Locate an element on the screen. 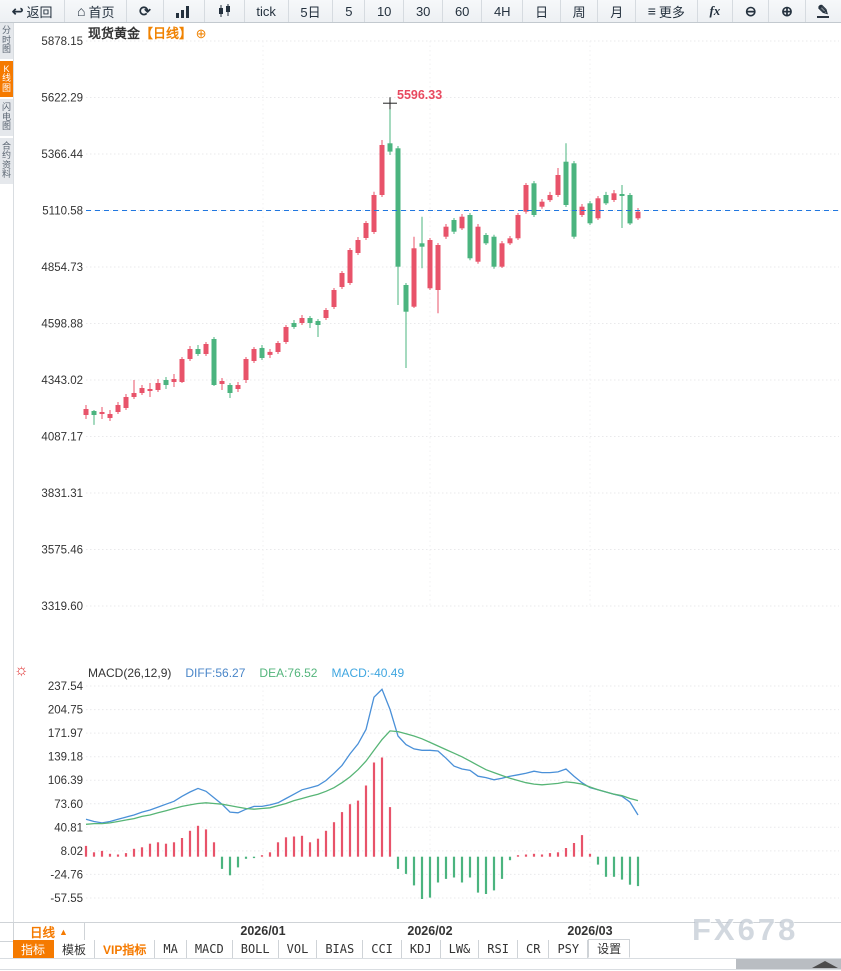  pen-icon: ✎ is located at coordinates (823, 9).